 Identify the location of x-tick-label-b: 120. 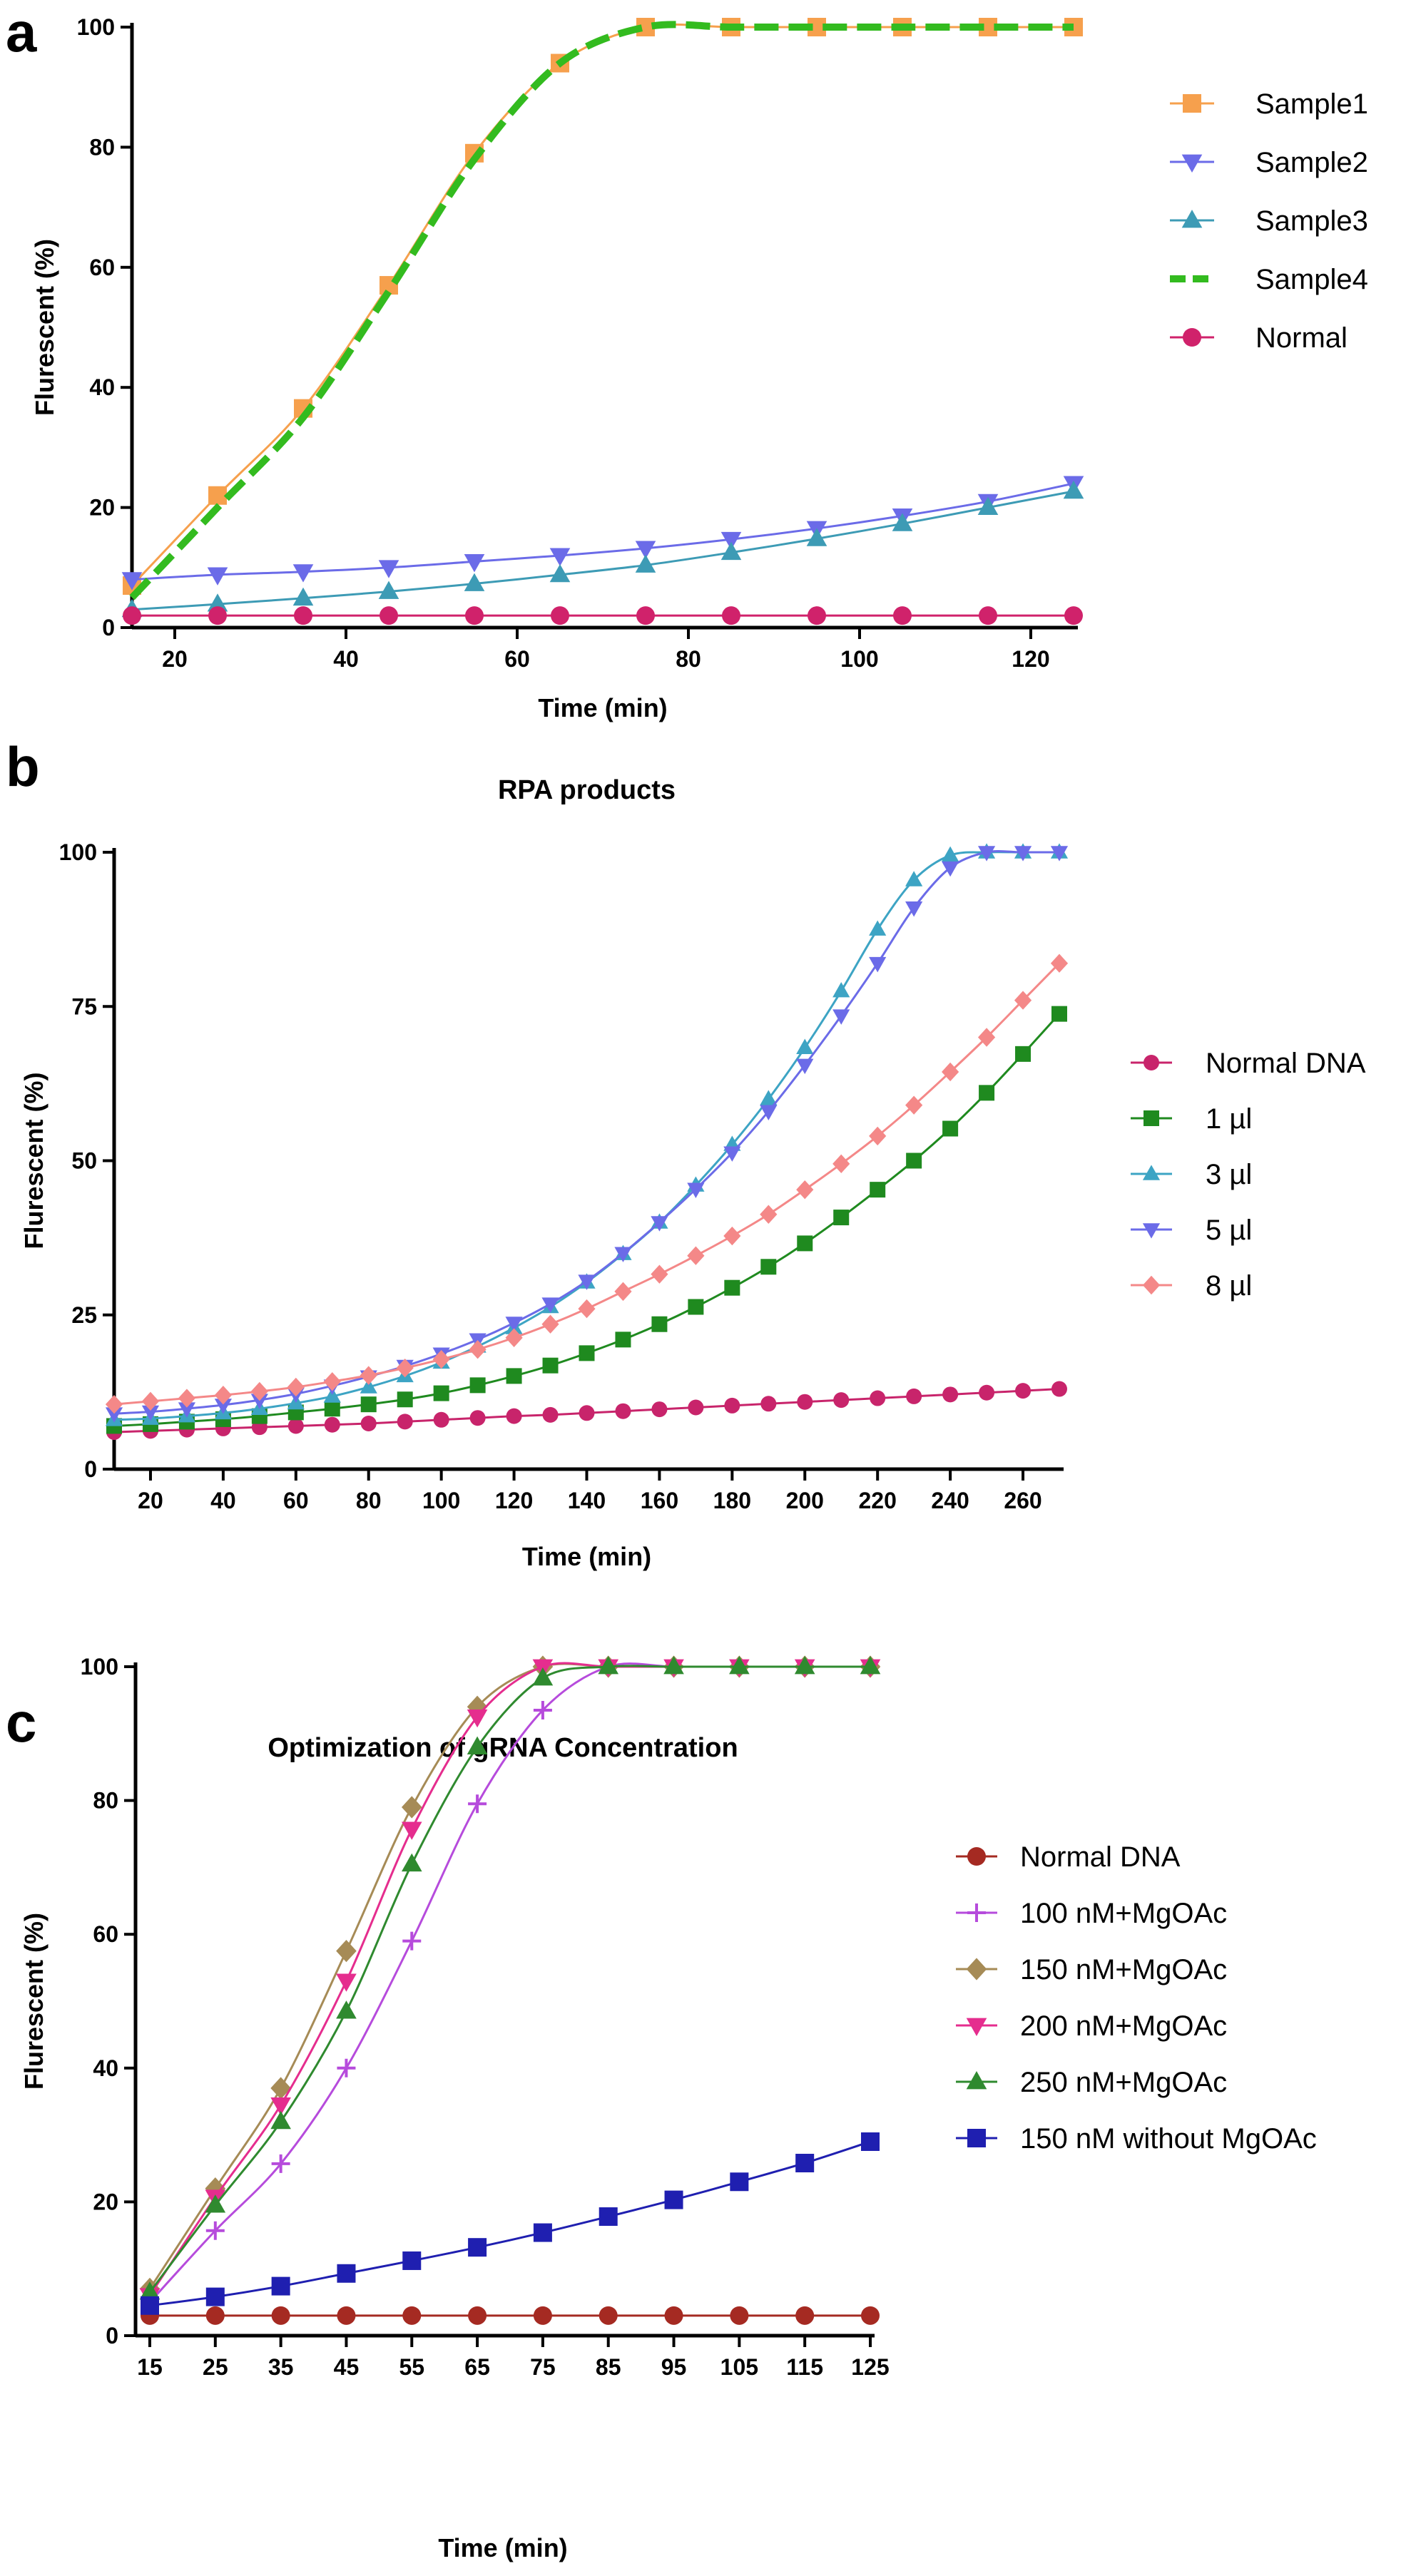
(514, 1500).